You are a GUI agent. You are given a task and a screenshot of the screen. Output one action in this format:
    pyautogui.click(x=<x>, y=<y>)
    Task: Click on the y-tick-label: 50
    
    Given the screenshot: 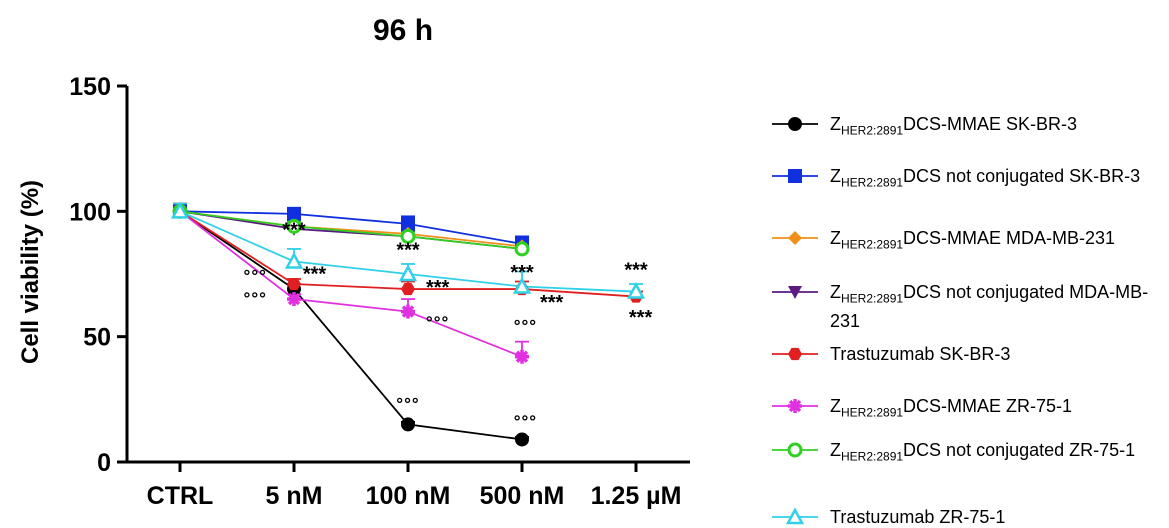 What is the action you would take?
    pyautogui.click(x=97, y=338)
    